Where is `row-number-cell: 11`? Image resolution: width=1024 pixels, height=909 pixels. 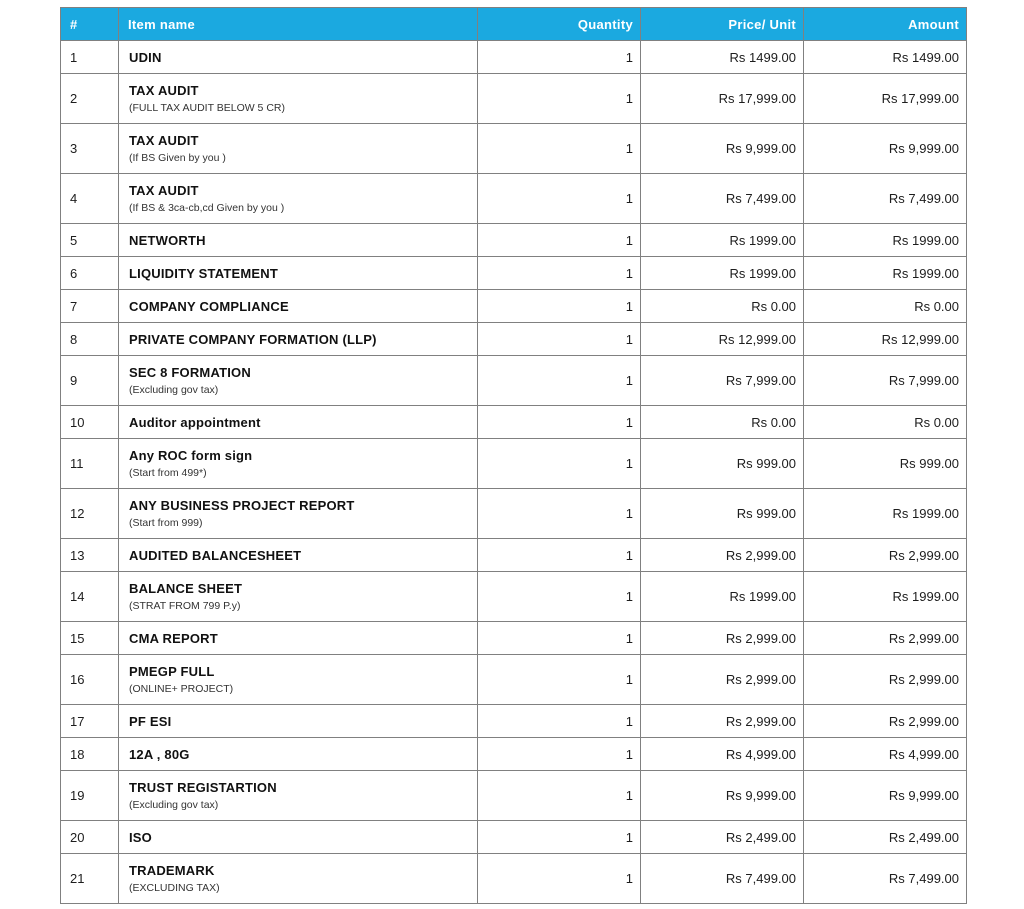 row-number-cell: 11 is located at coordinates (89, 463).